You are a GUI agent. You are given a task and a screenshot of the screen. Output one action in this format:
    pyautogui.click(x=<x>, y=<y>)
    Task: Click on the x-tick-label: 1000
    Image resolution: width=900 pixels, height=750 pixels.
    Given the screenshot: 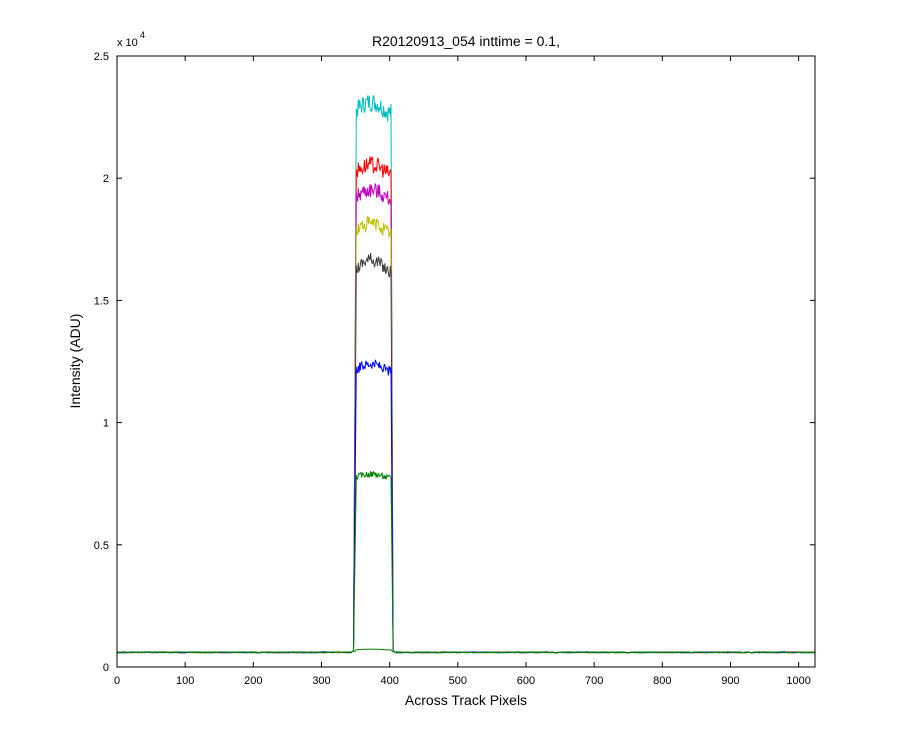 What is the action you would take?
    pyautogui.click(x=798, y=681)
    